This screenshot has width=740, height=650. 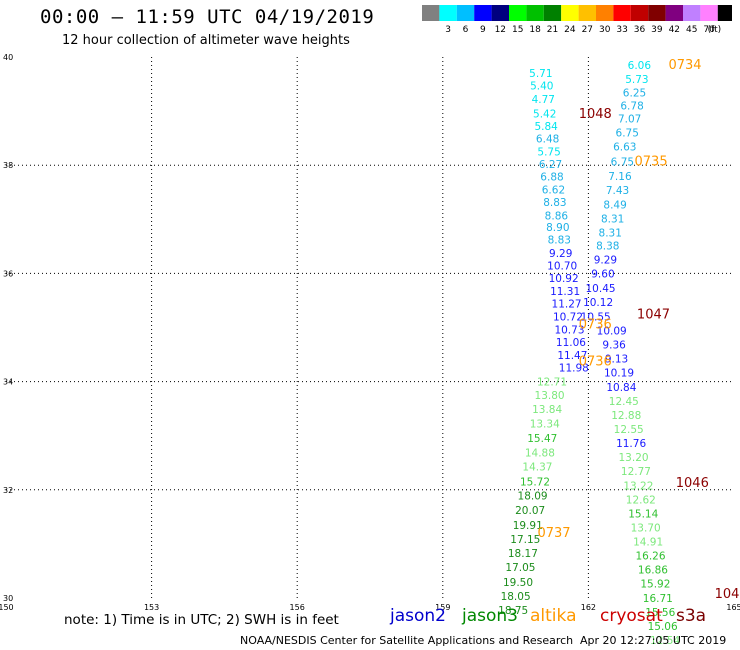 What do you see at coordinates (577, 20) in the screenshot?
I see `color-scale-legend: 3 6 9 12 15 18 21 24 27 30 33 36 39 42 45 70(ft)` at bounding box center [577, 20].